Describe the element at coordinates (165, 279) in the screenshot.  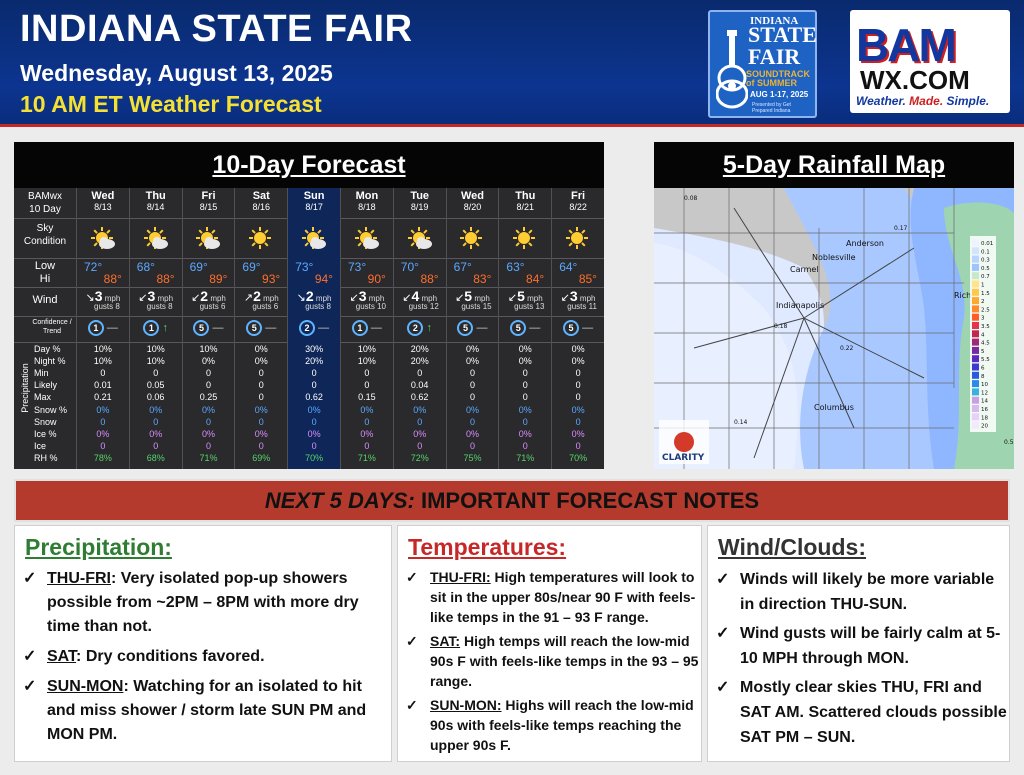
I see `high-temp: 88°` at that location.